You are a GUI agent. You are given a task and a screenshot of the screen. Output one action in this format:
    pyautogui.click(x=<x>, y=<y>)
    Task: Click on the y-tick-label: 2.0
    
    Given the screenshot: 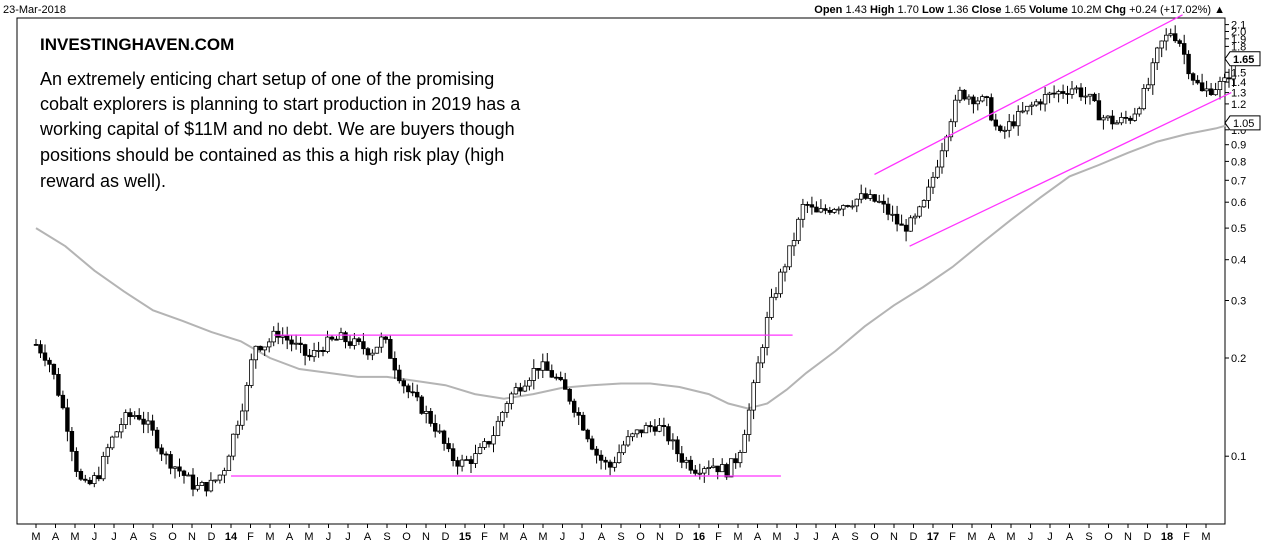 What is the action you would take?
    pyautogui.click(x=1238, y=33)
    